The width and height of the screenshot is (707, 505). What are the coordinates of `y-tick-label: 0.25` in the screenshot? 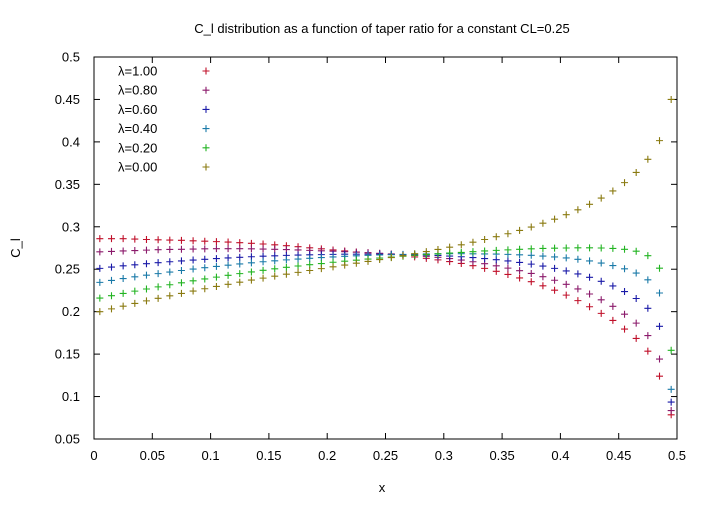 It's located at (67, 269).